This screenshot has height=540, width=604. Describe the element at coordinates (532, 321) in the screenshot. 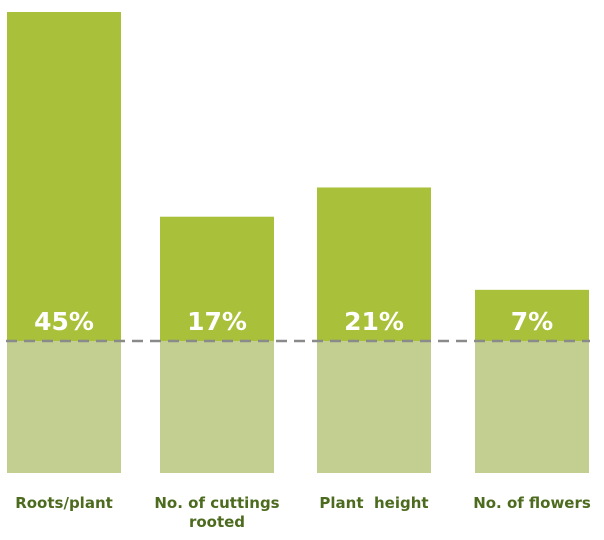

I see `data-label: 7%` at that location.